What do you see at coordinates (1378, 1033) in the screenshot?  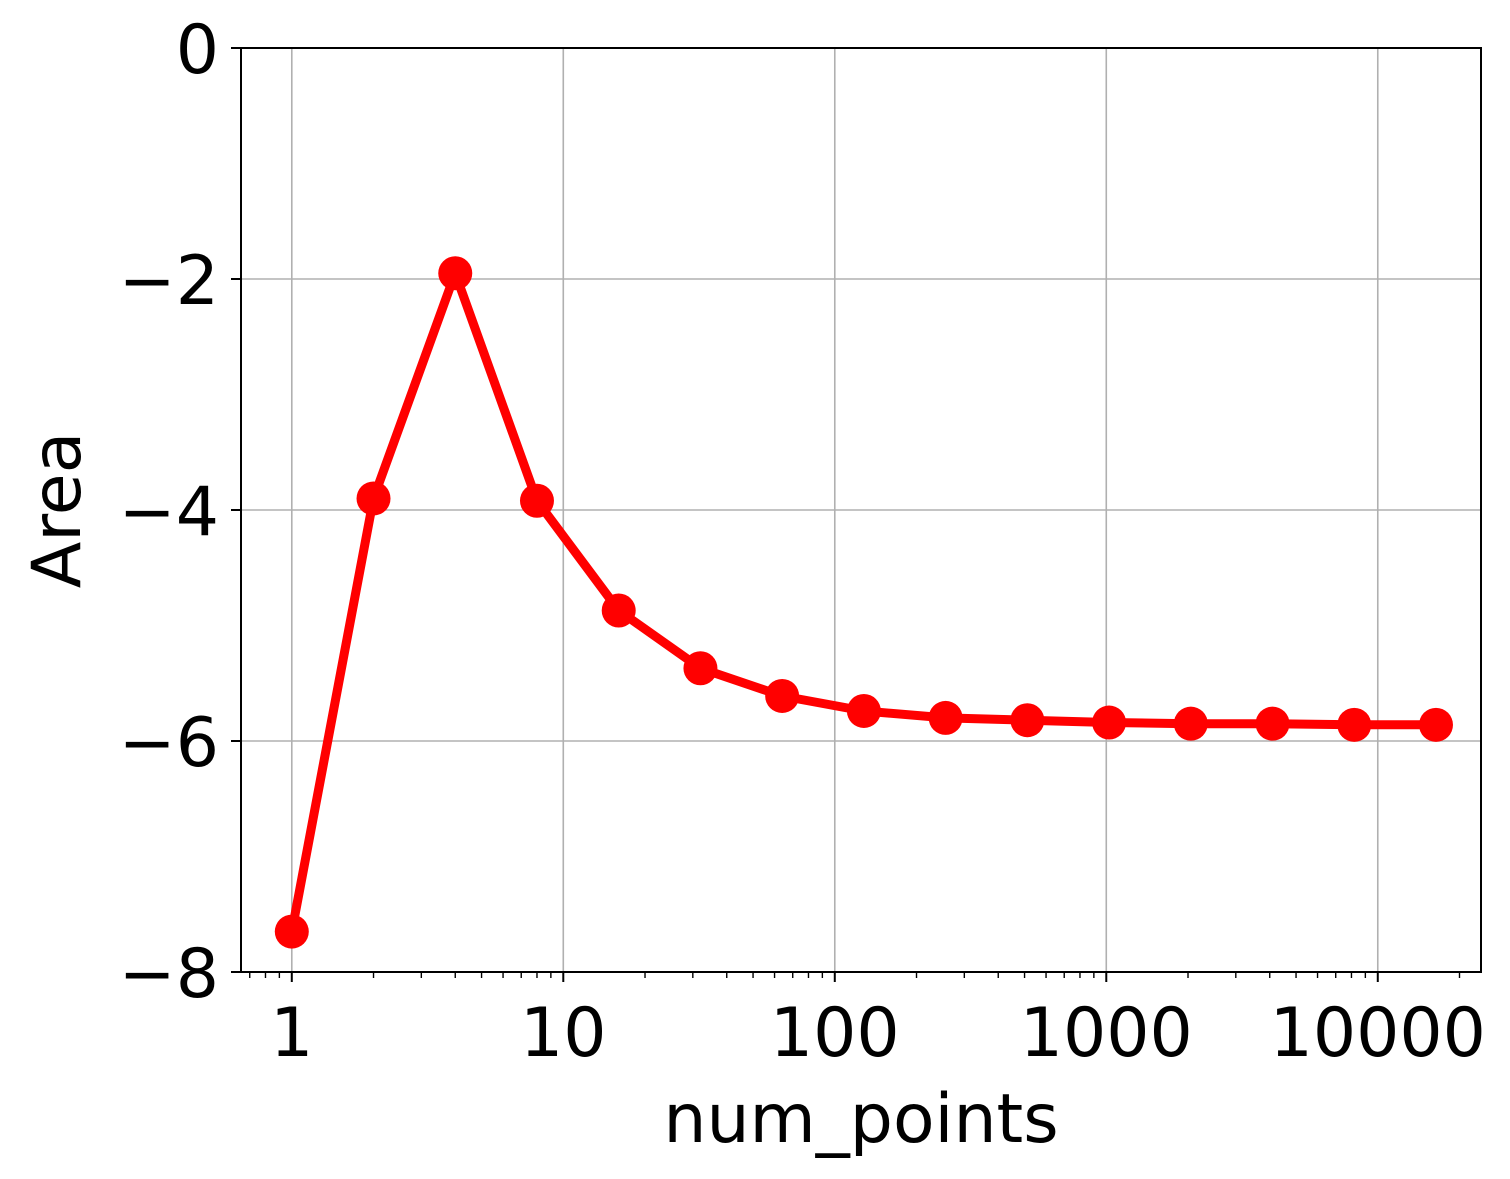 I see `x-tick-label: 10000` at bounding box center [1378, 1033].